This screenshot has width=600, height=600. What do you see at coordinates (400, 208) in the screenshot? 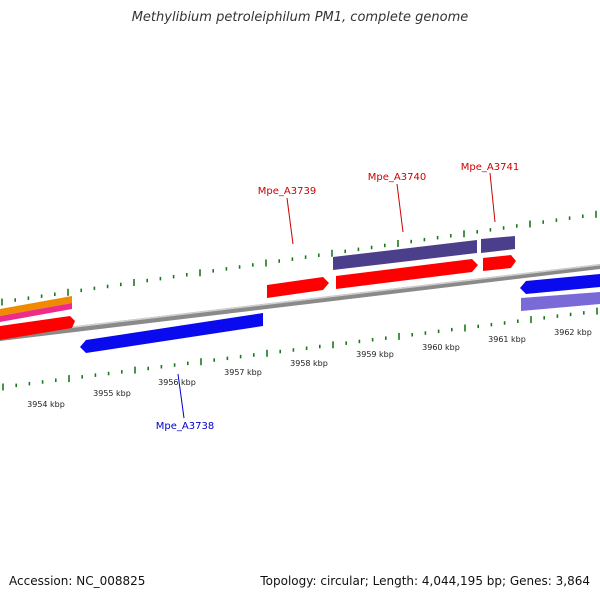
I see `leader-mpe-a3740` at bounding box center [400, 208].